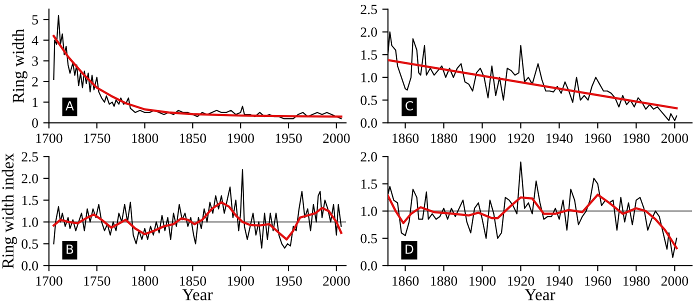  Describe the element at coordinates (35, 81) in the screenshot. I see `y-tick-label: 2` at that location.